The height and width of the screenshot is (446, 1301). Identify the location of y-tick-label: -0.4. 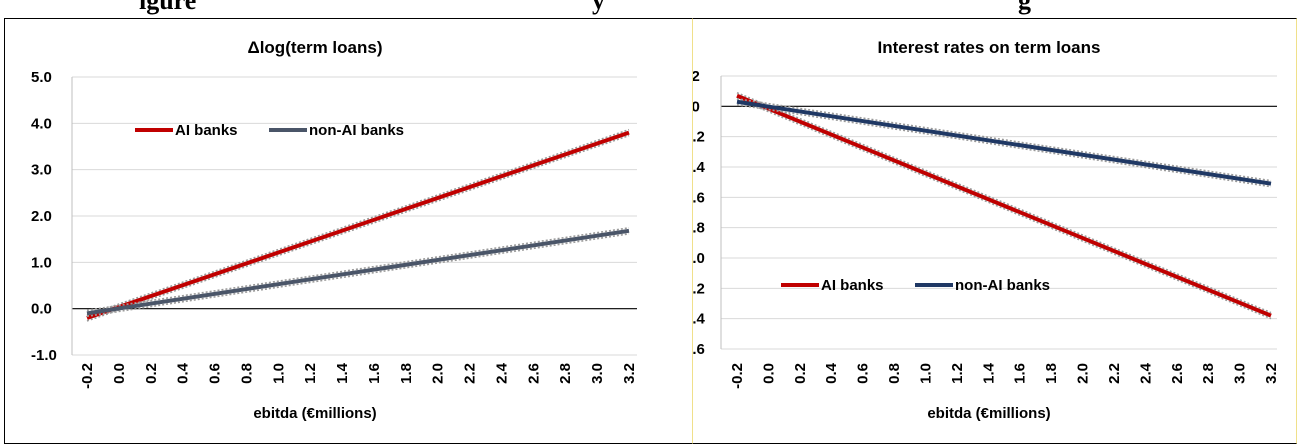
(699, 167).